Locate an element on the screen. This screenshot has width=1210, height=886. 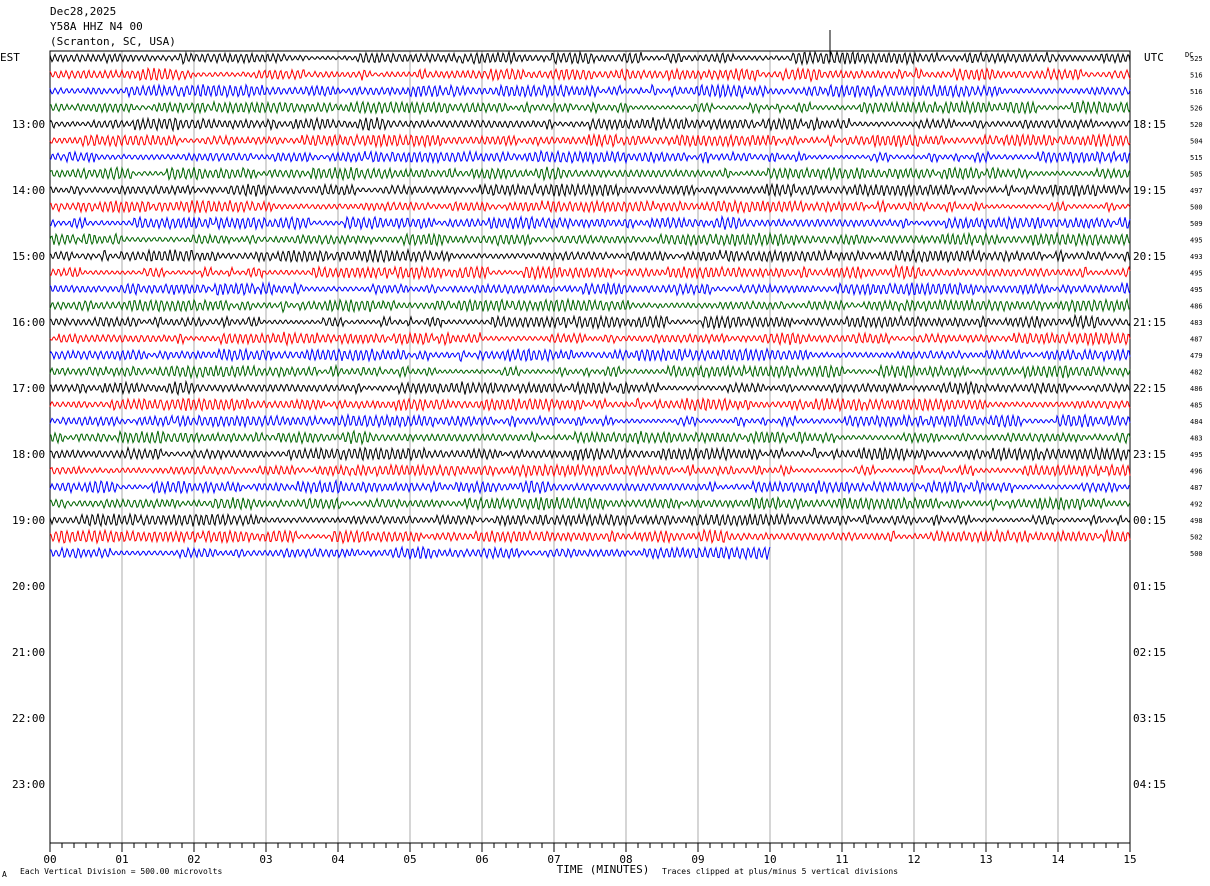
date-label: Dec28,2025 is located at coordinates (83, 11).